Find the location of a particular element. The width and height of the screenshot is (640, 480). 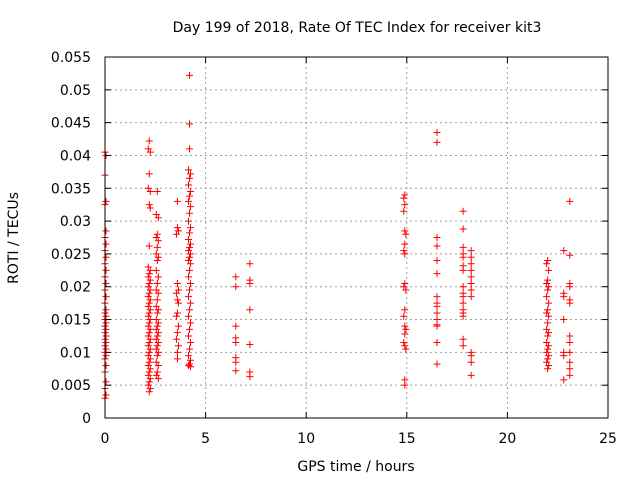

x-tick-label: 20 is located at coordinates (507, 439).